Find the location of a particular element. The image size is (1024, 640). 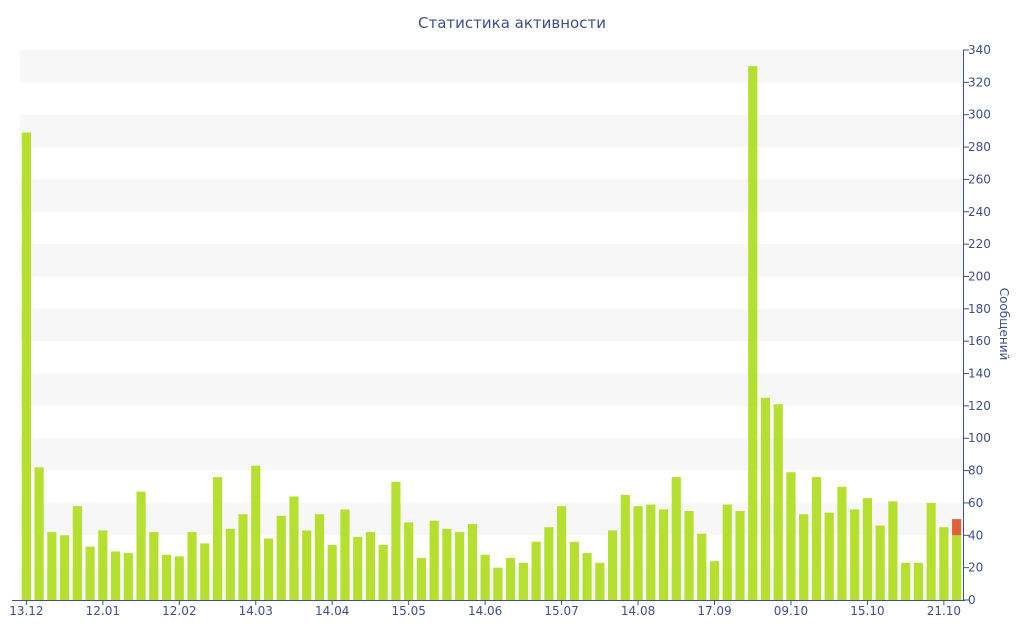

x-tick-label: 17.09 is located at coordinates (714, 611).